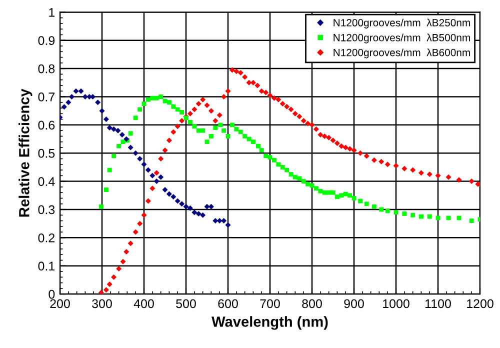 This screenshot has height=348, width=500. What do you see at coordinates (354, 303) in the screenshot?
I see `x-tick-label: 900` at bounding box center [354, 303].